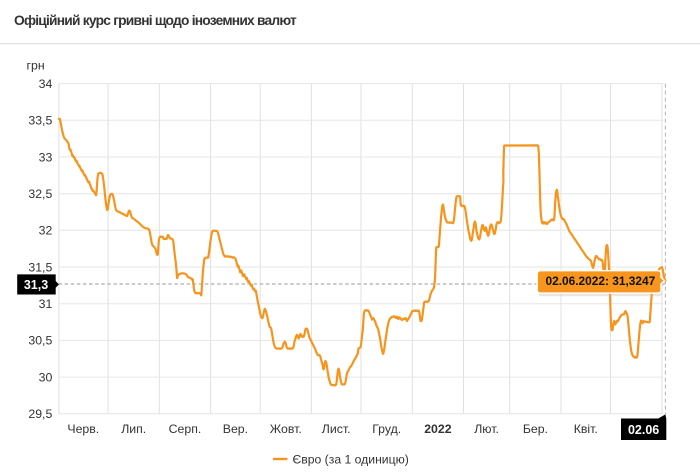 The height and width of the screenshot is (473, 700). I want to click on svg-text: Лип., so click(133, 429).